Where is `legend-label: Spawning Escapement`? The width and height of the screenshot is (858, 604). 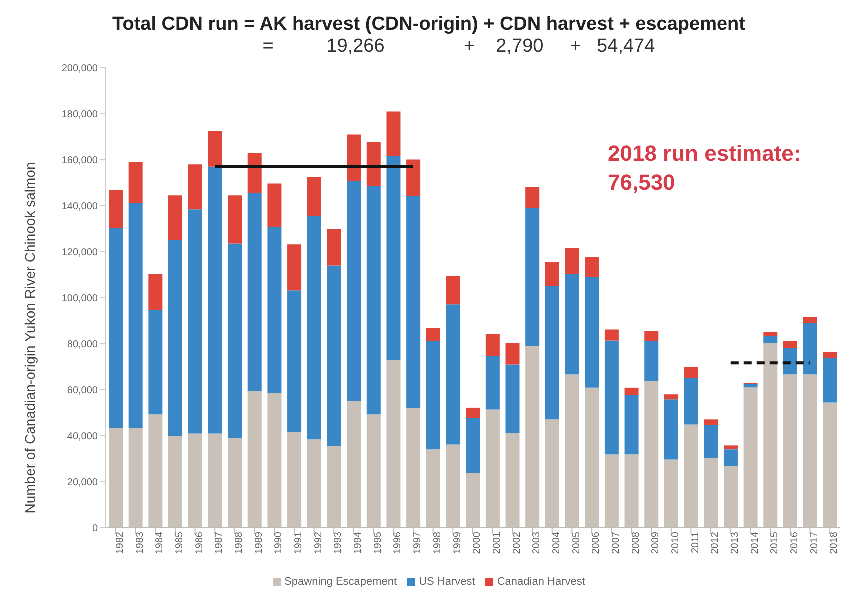
legend-label: Spawning Escapement is located at coordinates (341, 582).